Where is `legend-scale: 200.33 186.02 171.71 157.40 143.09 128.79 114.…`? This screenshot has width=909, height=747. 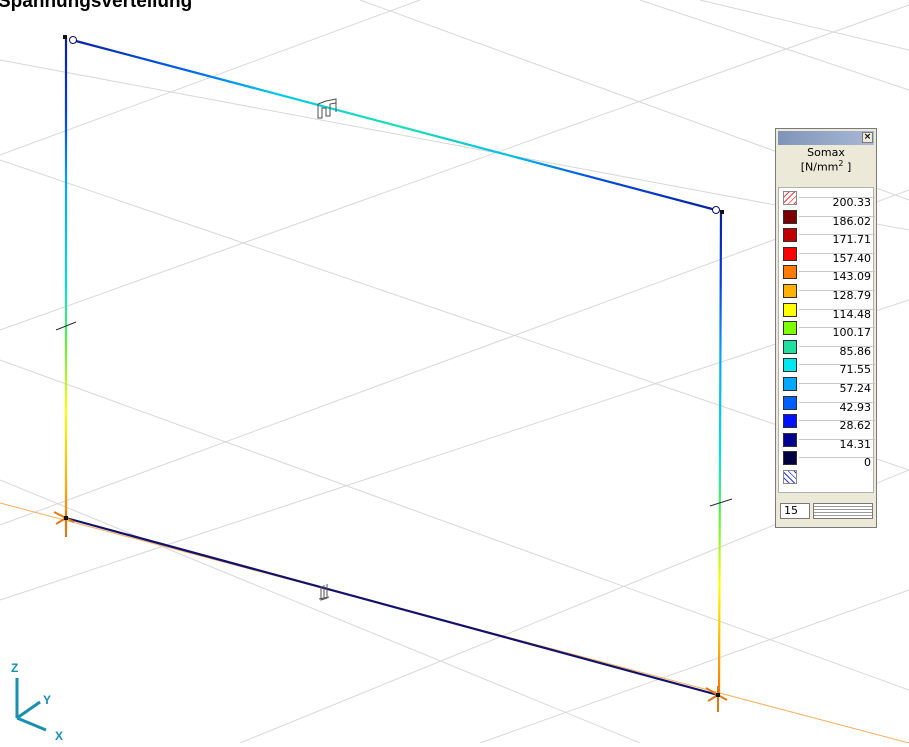
legend-scale: 200.33 186.02 171.71 157.40 143.09 128.79 114.… is located at coordinates (826, 340).